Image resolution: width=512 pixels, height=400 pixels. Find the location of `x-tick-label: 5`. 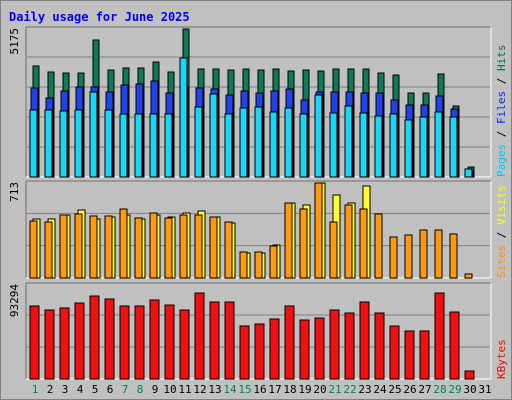

x-tick-label: 5 is located at coordinates (95, 389).